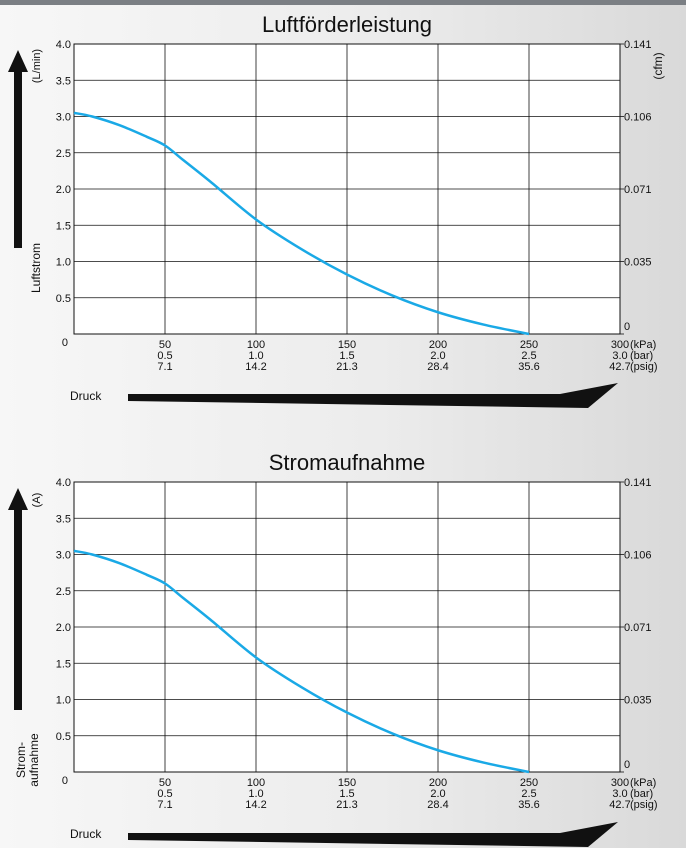 This screenshot has width=686, height=848. Describe the element at coordinates (36, 268) in the screenshot. I see `y-axis-label: Luftstrom` at that location.